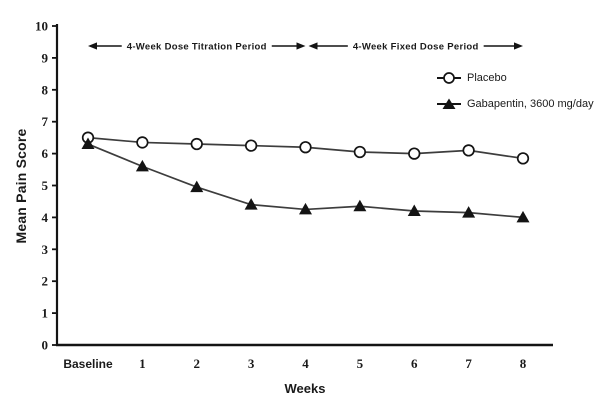 The height and width of the screenshot is (418, 616). Describe the element at coordinates (523, 363) in the screenshot. I see `x-tick-label: 8` at that location.